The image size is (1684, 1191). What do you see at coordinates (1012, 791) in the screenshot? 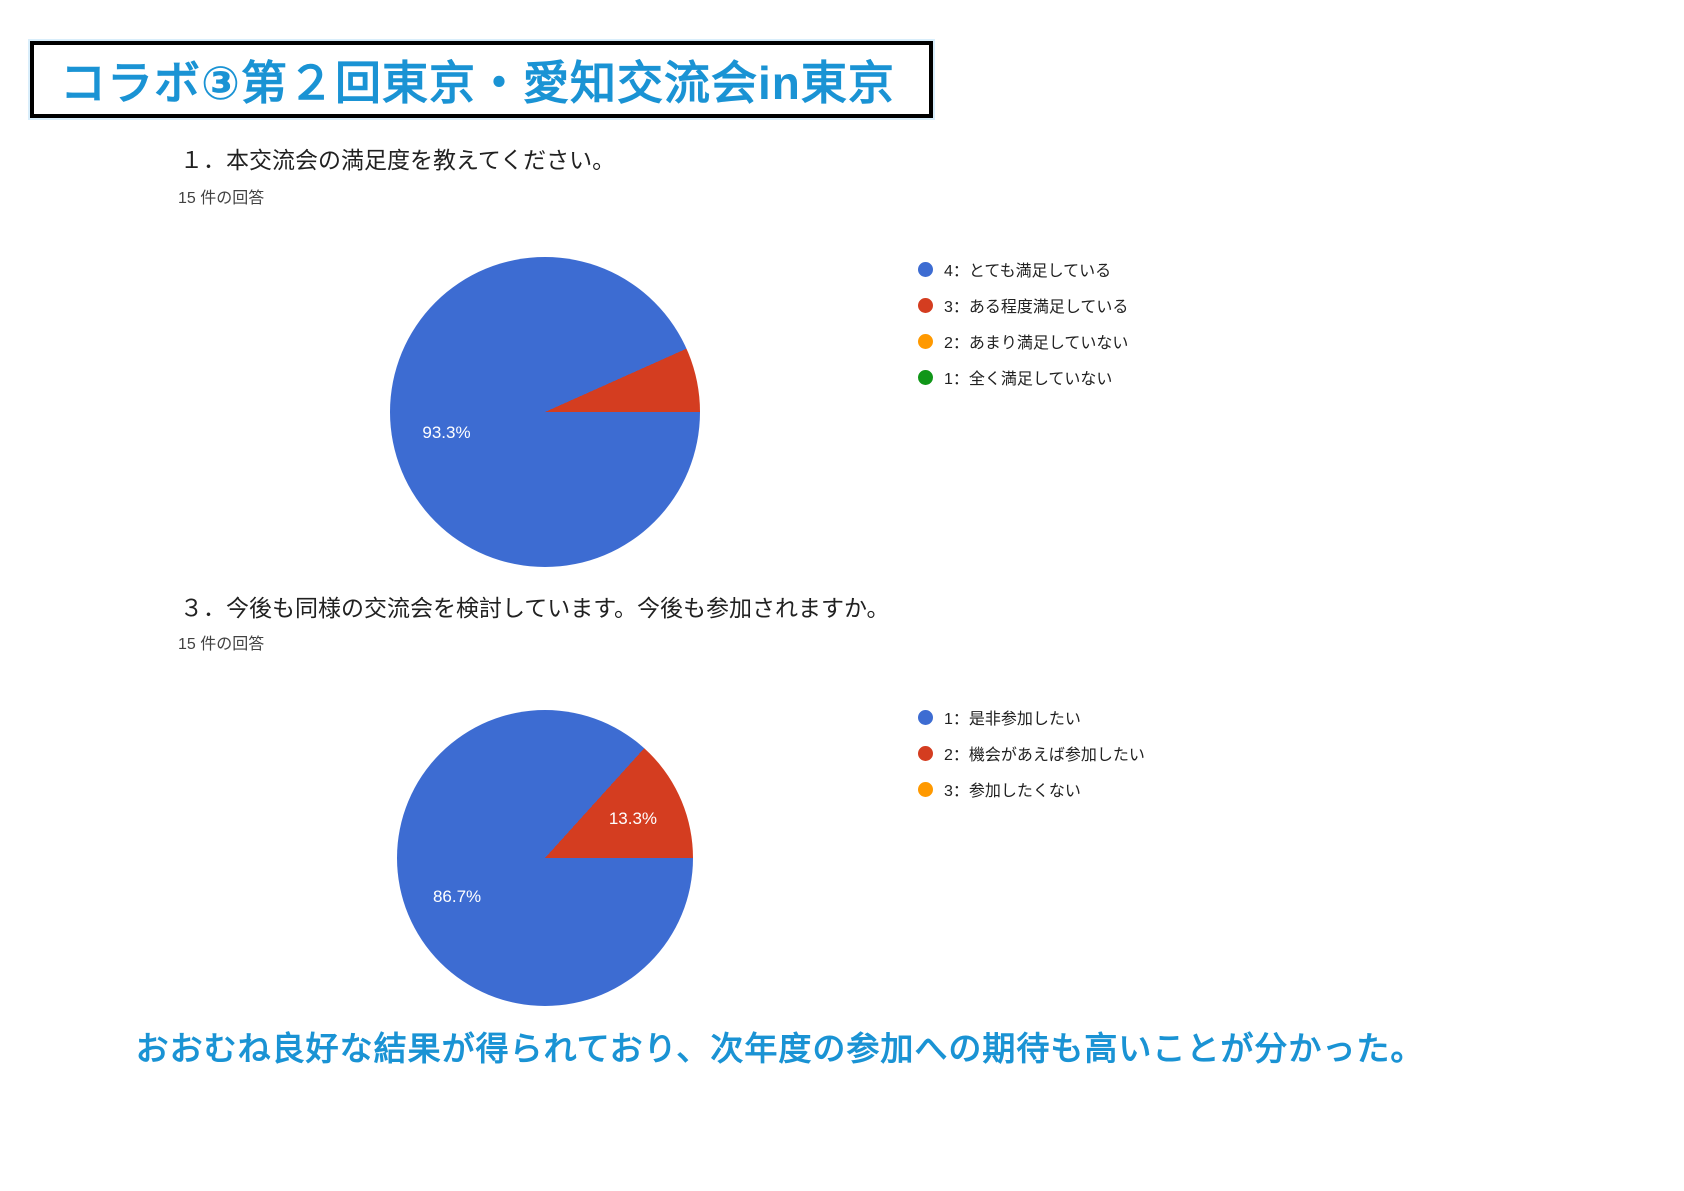
I see `legend-label: 3：参加したくない` at bounding box center [1012, 791].